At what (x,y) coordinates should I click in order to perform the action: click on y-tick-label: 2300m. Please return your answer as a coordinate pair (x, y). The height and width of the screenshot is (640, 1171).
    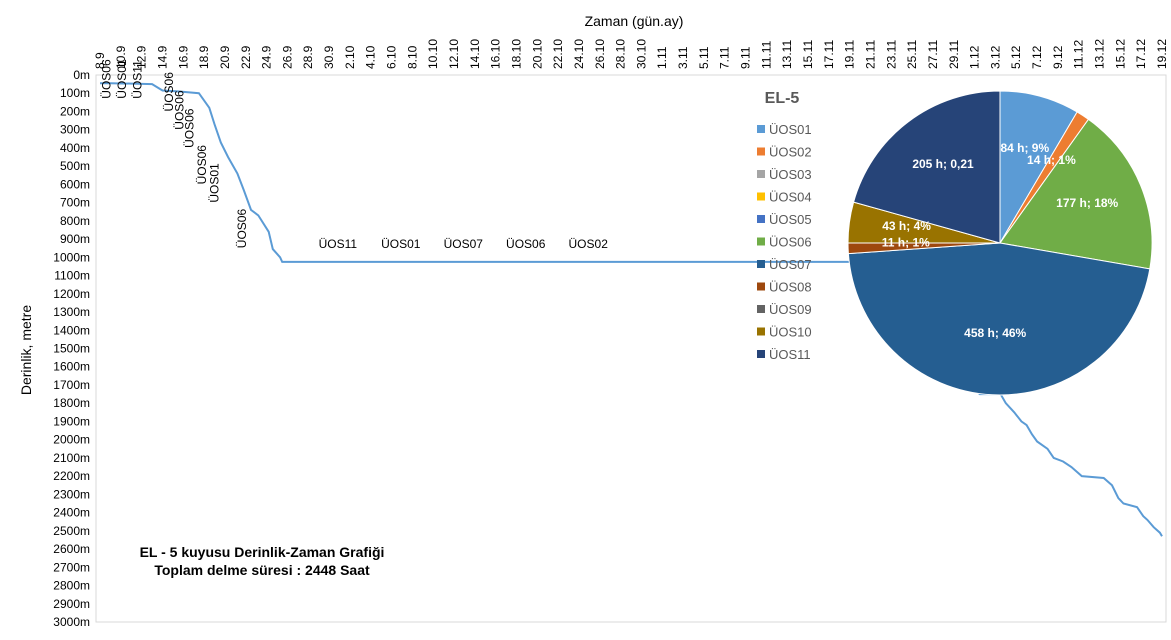
    Looking at the image, I should click on (71, 494).